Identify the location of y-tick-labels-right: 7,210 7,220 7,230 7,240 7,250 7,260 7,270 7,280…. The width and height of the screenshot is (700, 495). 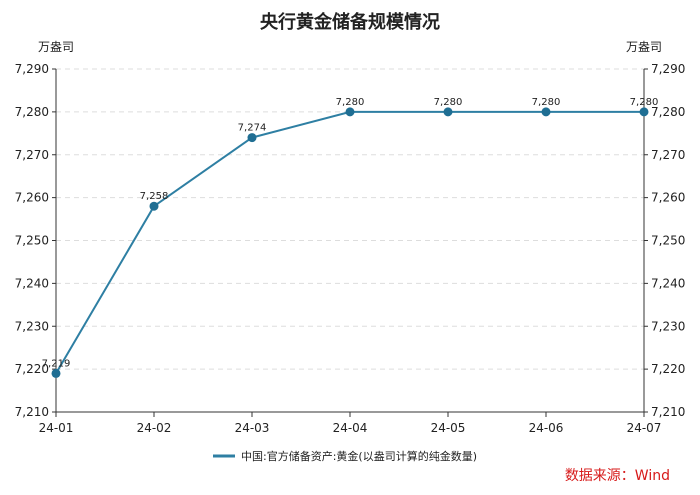
(668, 240).